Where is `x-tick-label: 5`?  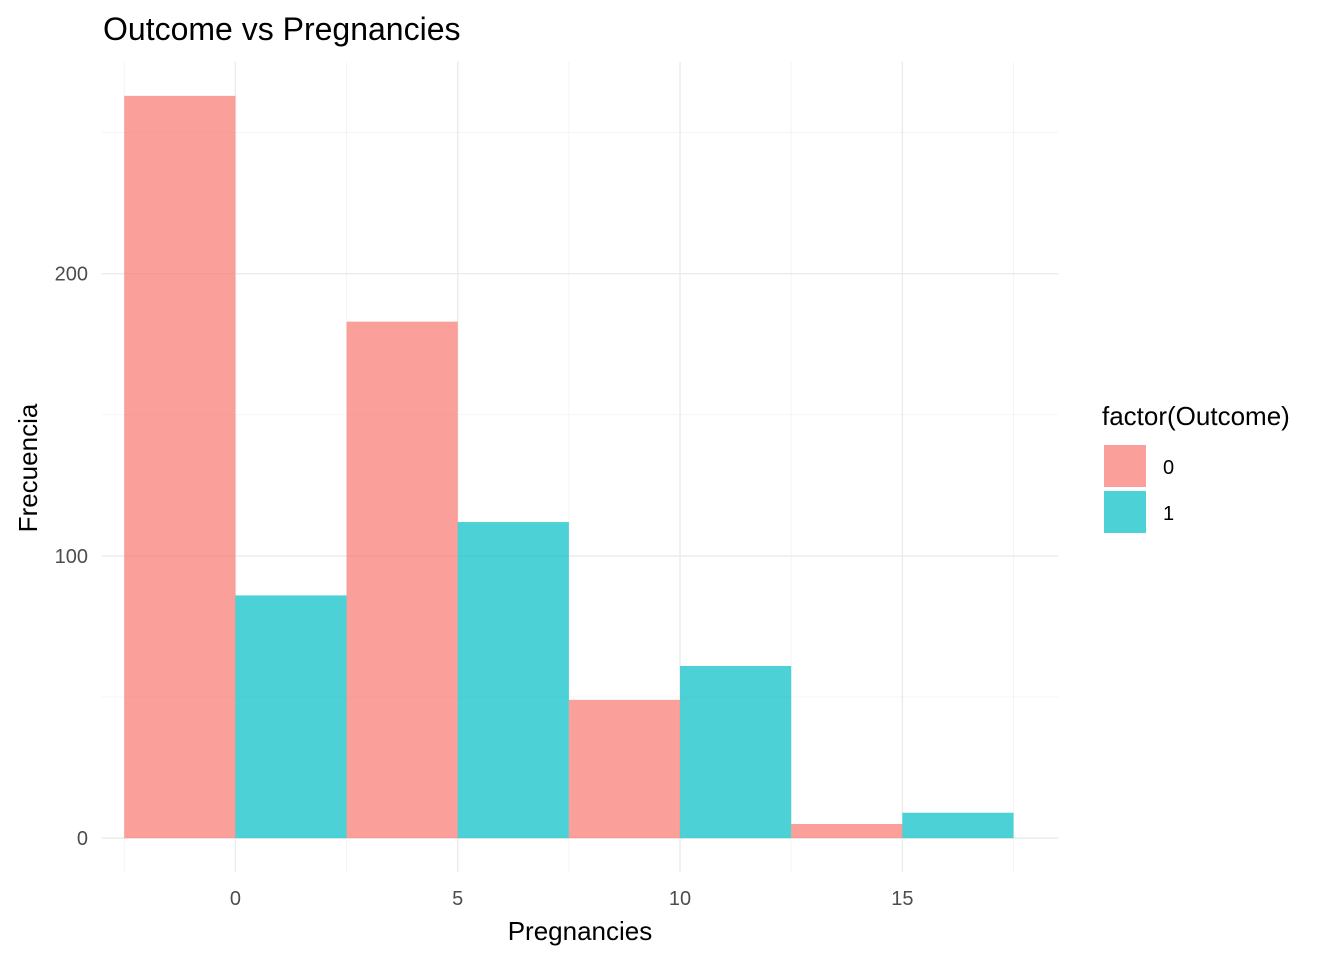 x-tick-label: 5 is located at coordinates (457, 899).